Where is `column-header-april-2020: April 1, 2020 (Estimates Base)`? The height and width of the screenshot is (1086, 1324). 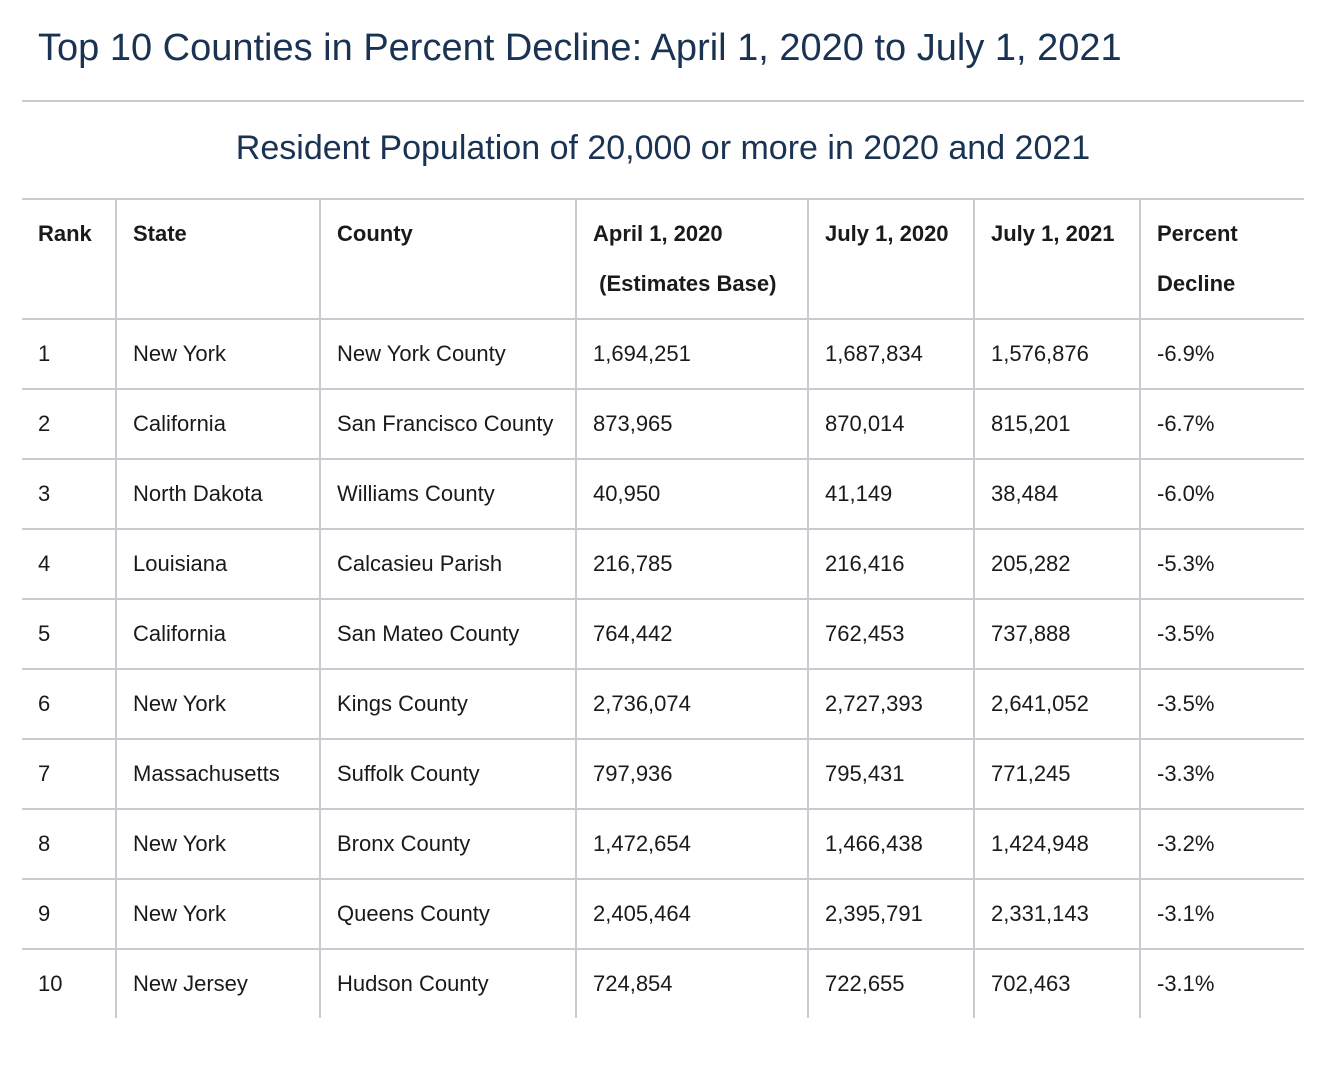
column-header-april-2020: April 1, 2020 (Estimates Base) is located at coordinates (691, 259).